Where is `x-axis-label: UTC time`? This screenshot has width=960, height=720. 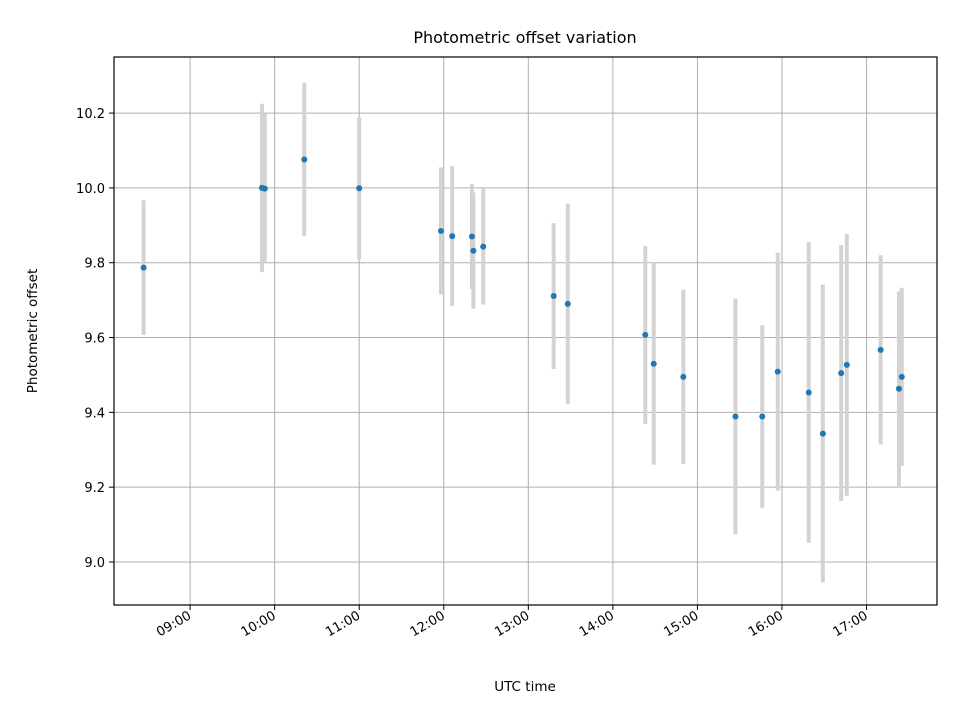
x-axis-label: UTC time is located at coordinates (525, 687).